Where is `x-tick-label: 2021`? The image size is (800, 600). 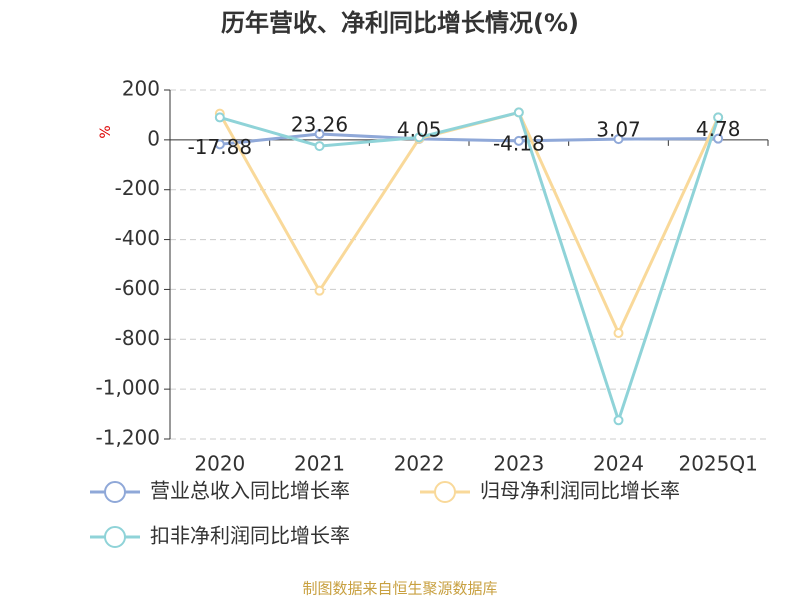
x-tick-label: 2021 is located at coordinates (319, 464).